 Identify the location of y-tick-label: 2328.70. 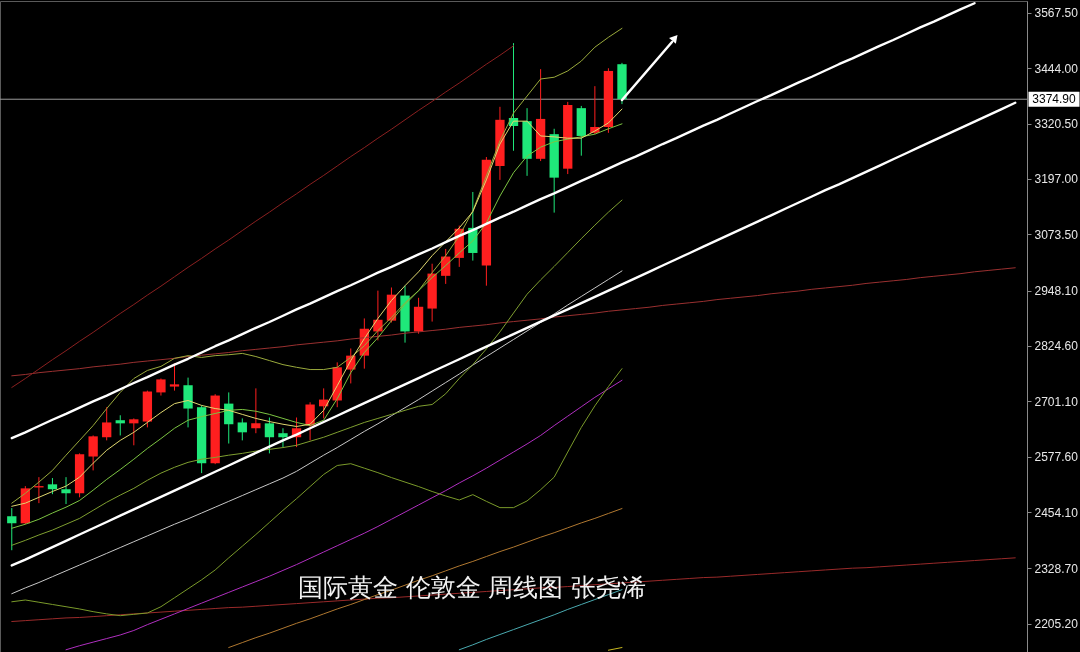
(1056, 568).